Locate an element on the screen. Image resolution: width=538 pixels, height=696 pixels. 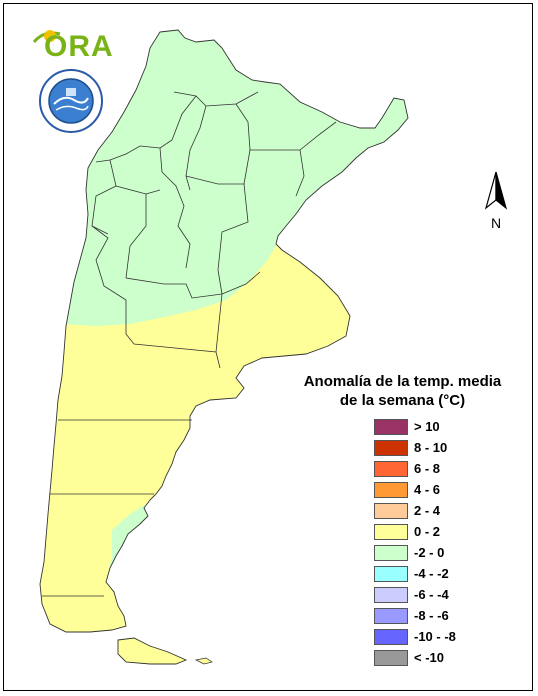
ora-logo is located at coordinates (46, 37).